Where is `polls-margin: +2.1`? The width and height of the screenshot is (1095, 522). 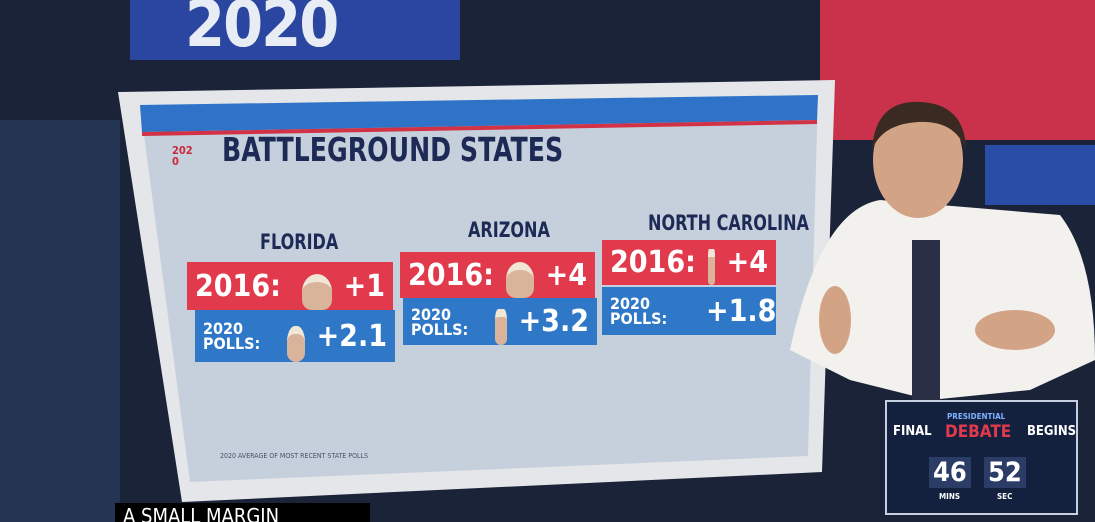
polls-margin: +2.1 is located at coordinates (351, 336).